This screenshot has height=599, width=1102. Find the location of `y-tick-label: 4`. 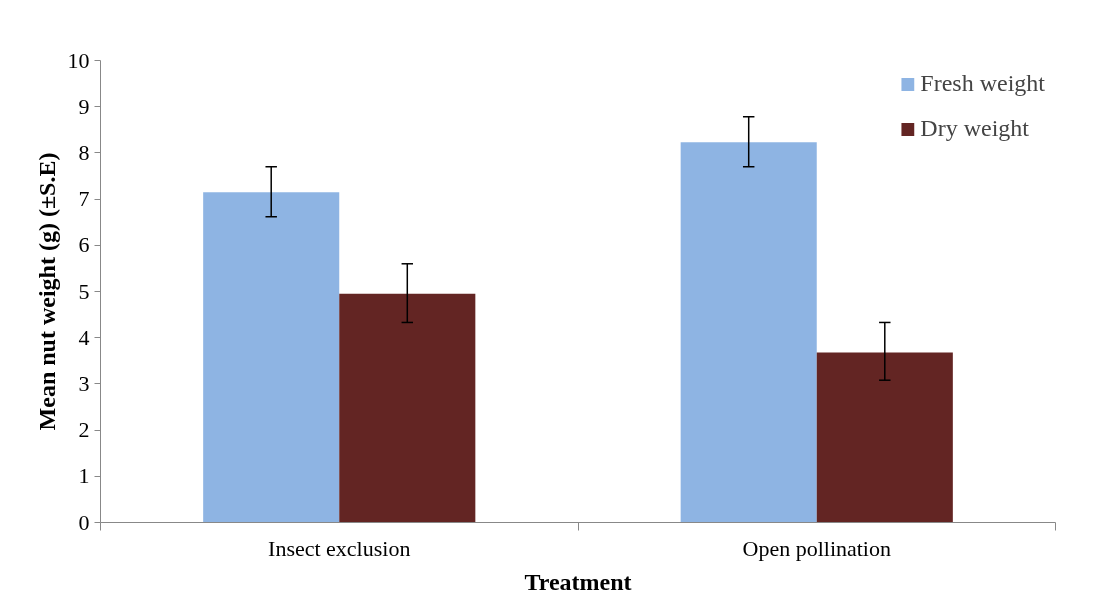

y-tick-label: 4 is located at coordinates (84, 337).